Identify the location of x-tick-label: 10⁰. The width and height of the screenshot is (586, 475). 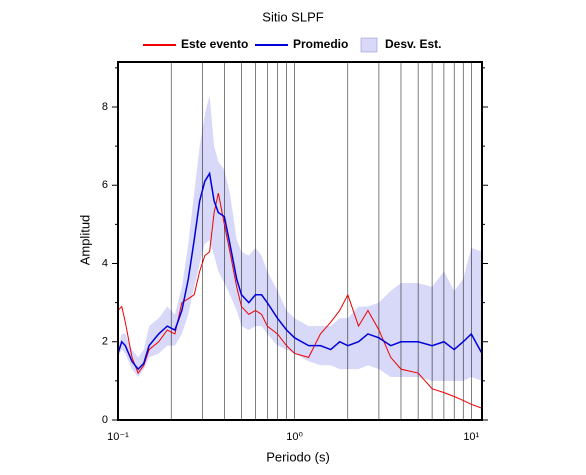
(294, 437).